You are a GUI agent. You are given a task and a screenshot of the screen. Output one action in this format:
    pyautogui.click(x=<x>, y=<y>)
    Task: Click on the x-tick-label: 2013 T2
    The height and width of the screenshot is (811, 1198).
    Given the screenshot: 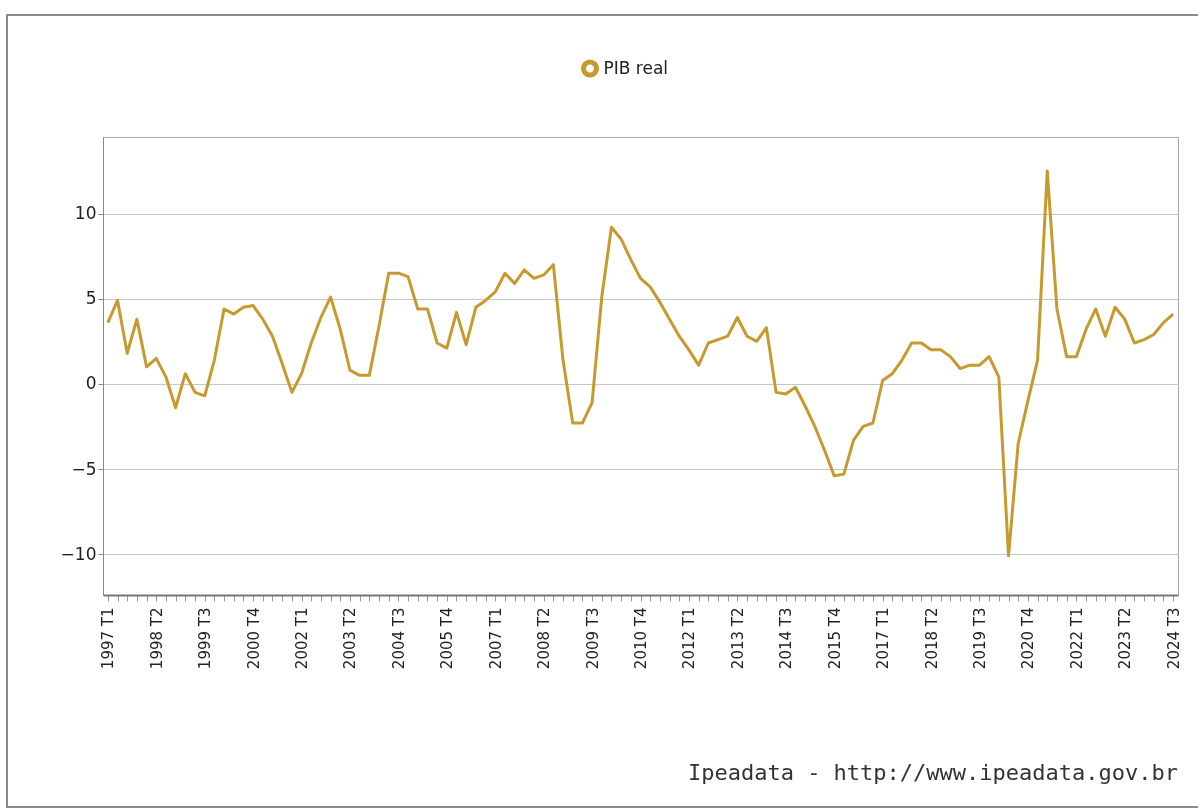 What is the action you would take?
    pyautogui.click(x=737, y=638)
    